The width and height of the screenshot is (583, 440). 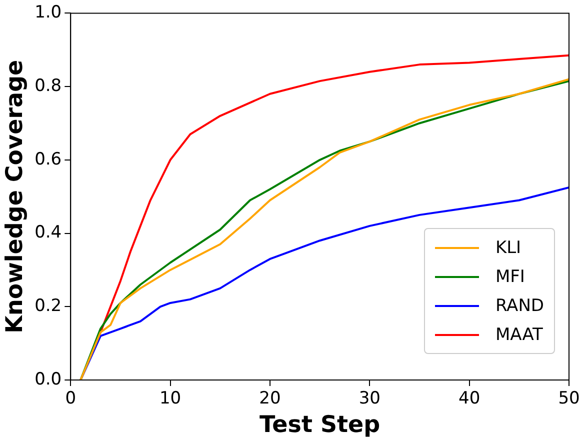 What do you see at coordinates (510, 276) in the screenshot?
I see `legend-label: MFI` at bounding box center [510, 276].